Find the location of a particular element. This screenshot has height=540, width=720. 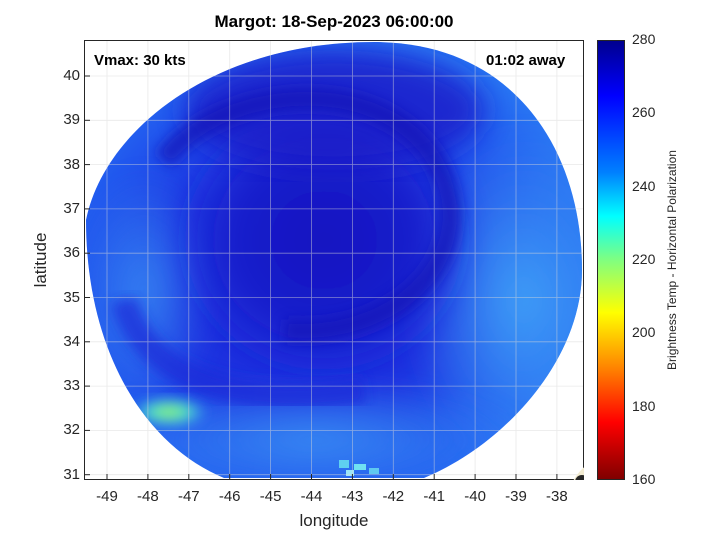

x-tick-label: -41 is located at coordinates (434, 496).